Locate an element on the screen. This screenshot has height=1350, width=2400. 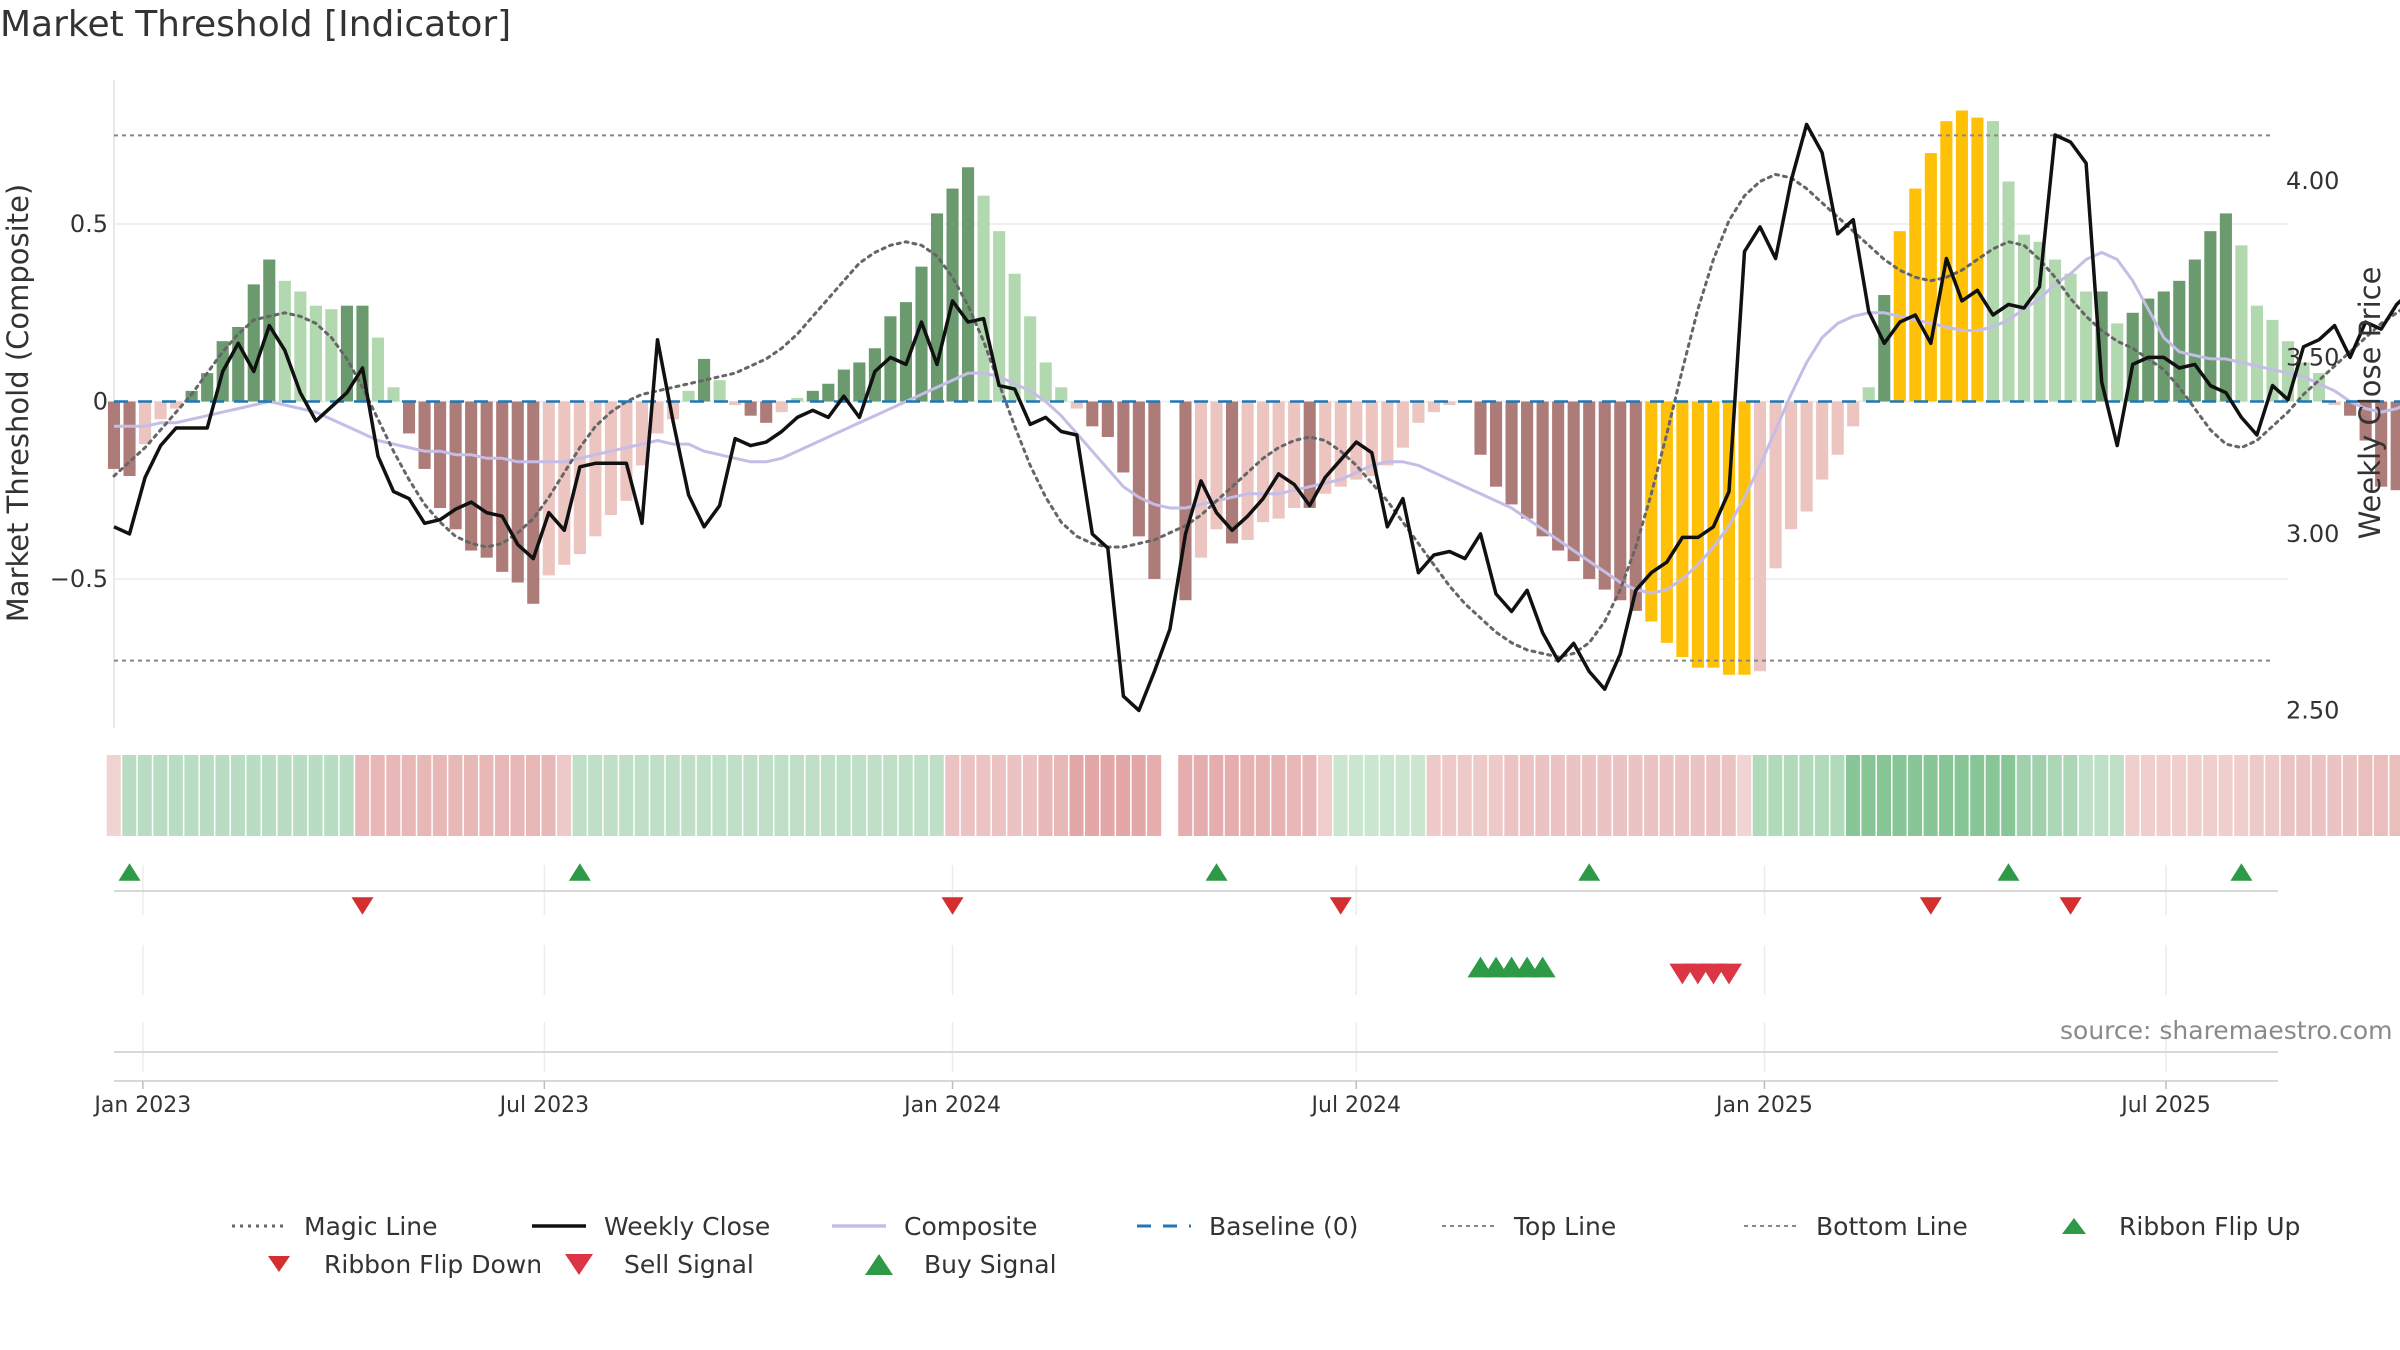
legend-item-sell: Sell Signal is located at coordinates (652, 1264).